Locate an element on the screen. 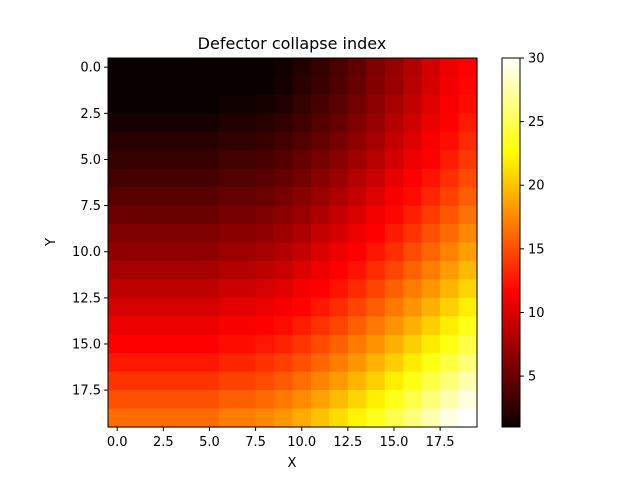 This screenshot has height=480, width=640. colorbar-axis: 5 10 15 20 25 30 is located at coordinates (532, 218).